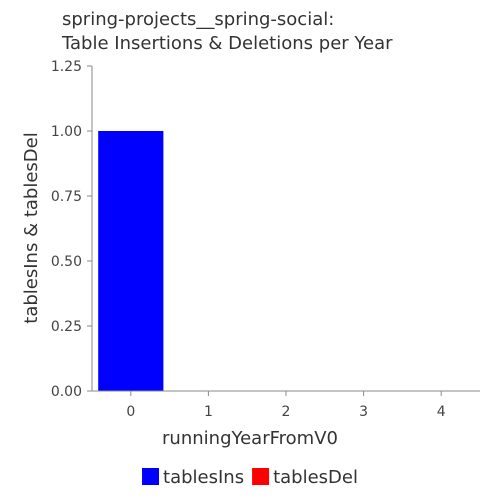  Describe the element at coordinates (198, 19) in the screenshot. I see `chart-title-line-1: spring-projects__spring-social:` at that location.